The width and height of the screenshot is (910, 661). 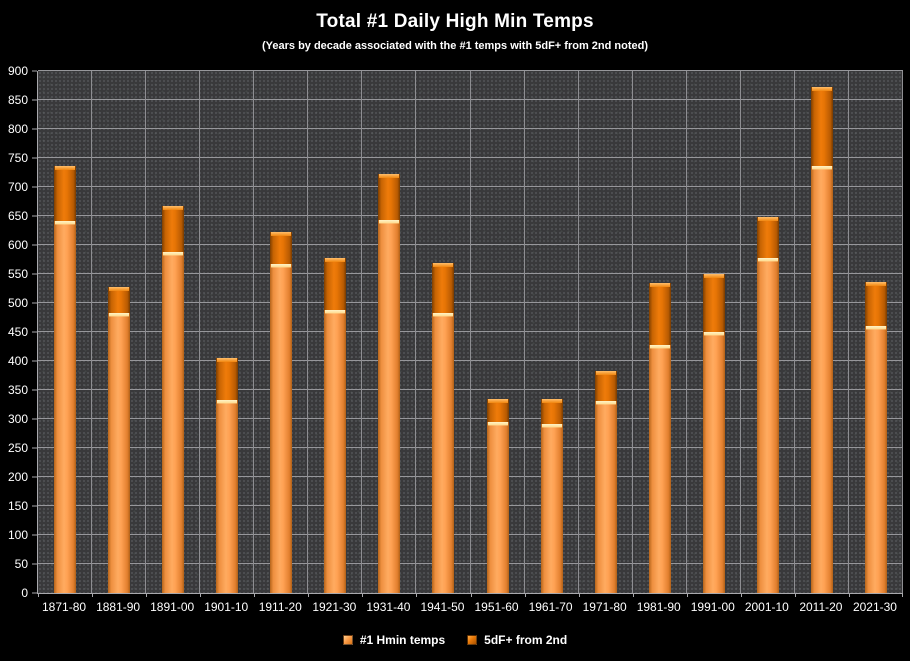 What do you see at coordinates (496, 607) in the screenshot?
I see `x-axis-label: 1951-60` at bounding box center [496, 607].